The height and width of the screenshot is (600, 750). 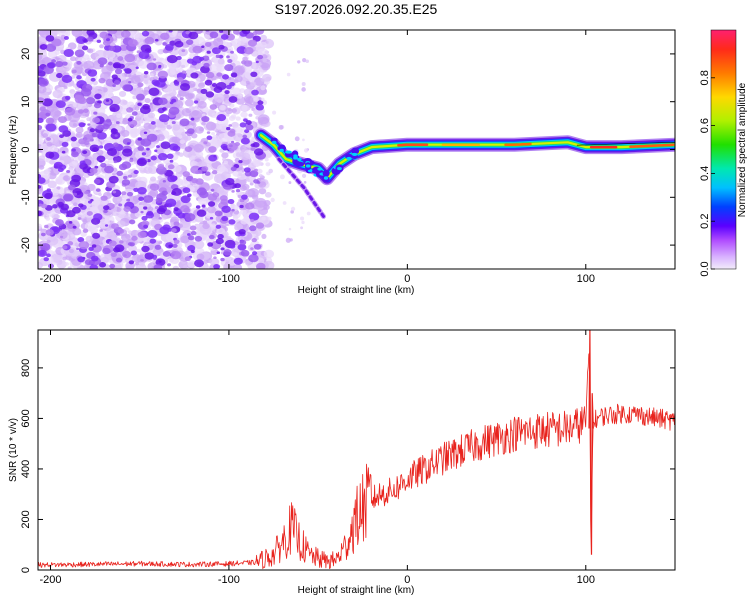 What do you see at coordinates (26, 418) in the screenshot?
I see `1-ytick-label: 600` at bounding box center [26, 418].